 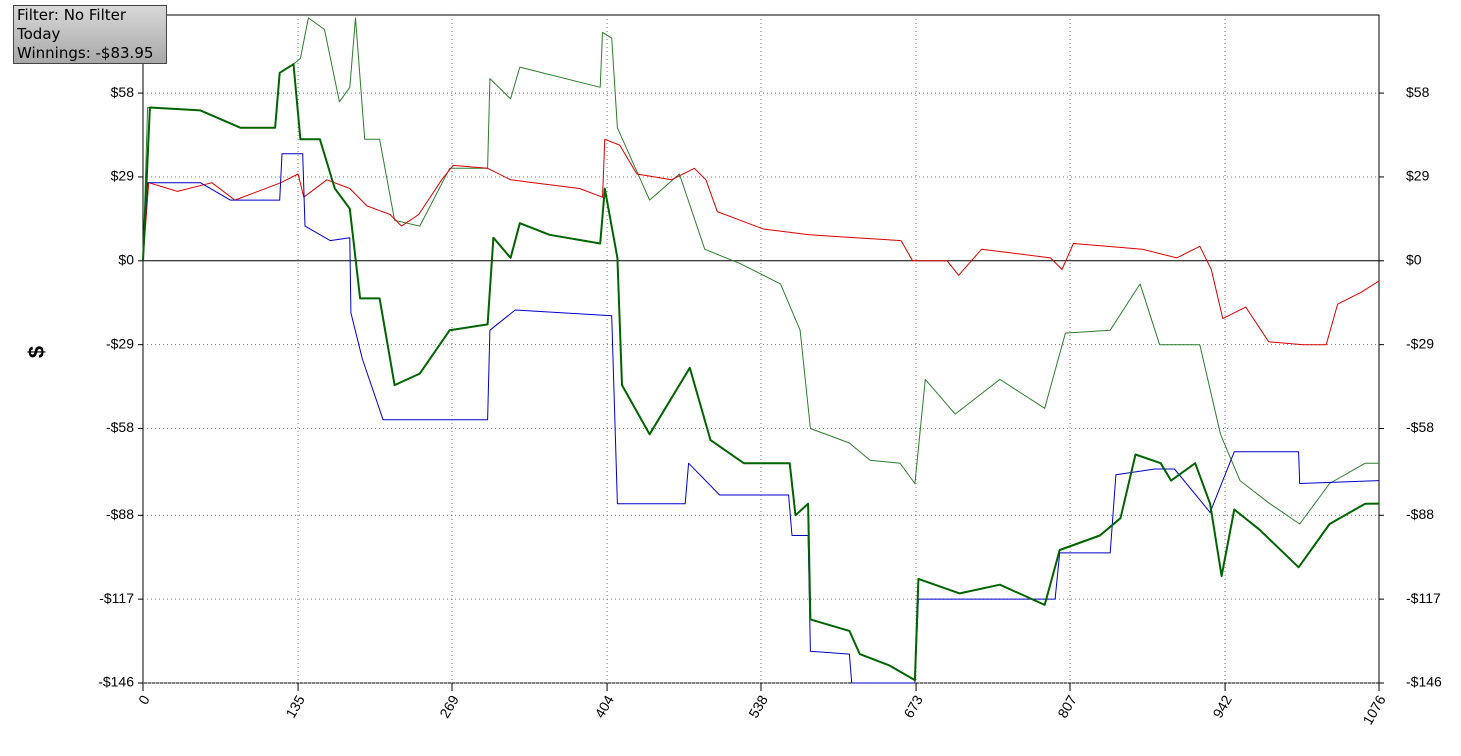 I want to click on y-tick-label-right: $29, so click(x=1418, y=176).